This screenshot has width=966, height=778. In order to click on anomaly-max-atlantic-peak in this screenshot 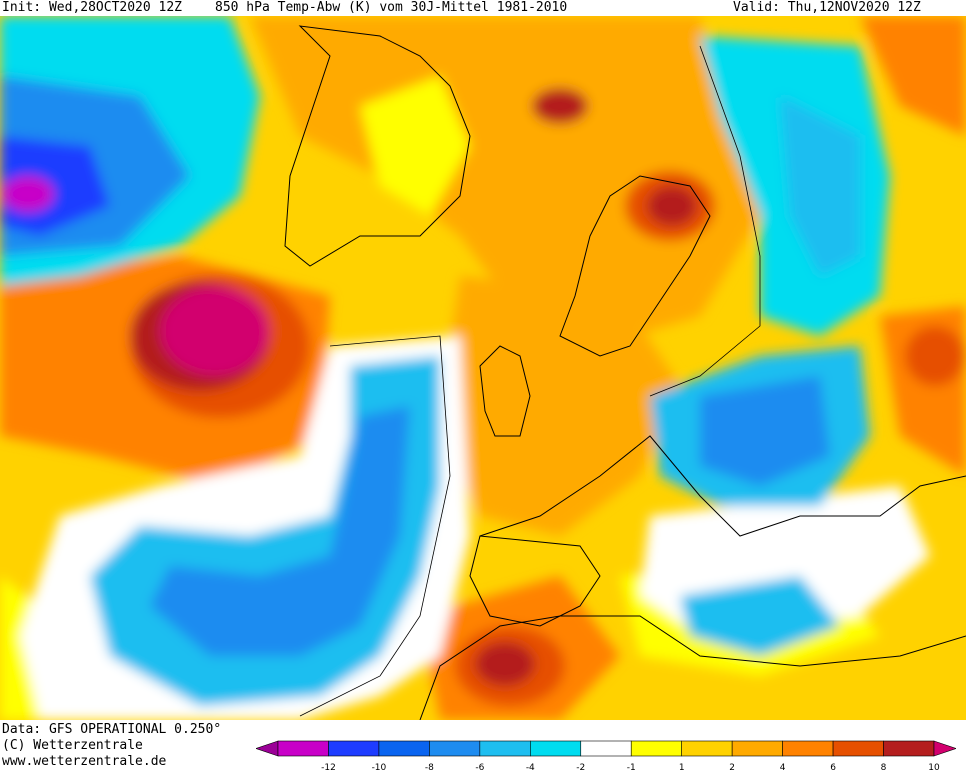, I will do `click(215, 331)`.